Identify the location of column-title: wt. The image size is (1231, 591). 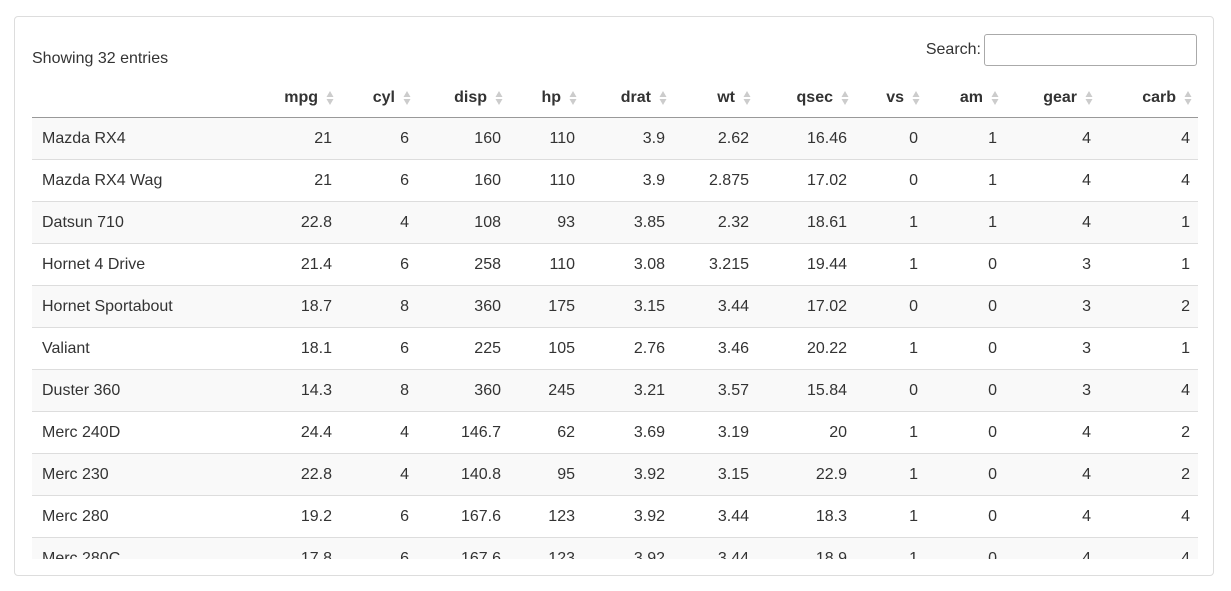
(726, 97).